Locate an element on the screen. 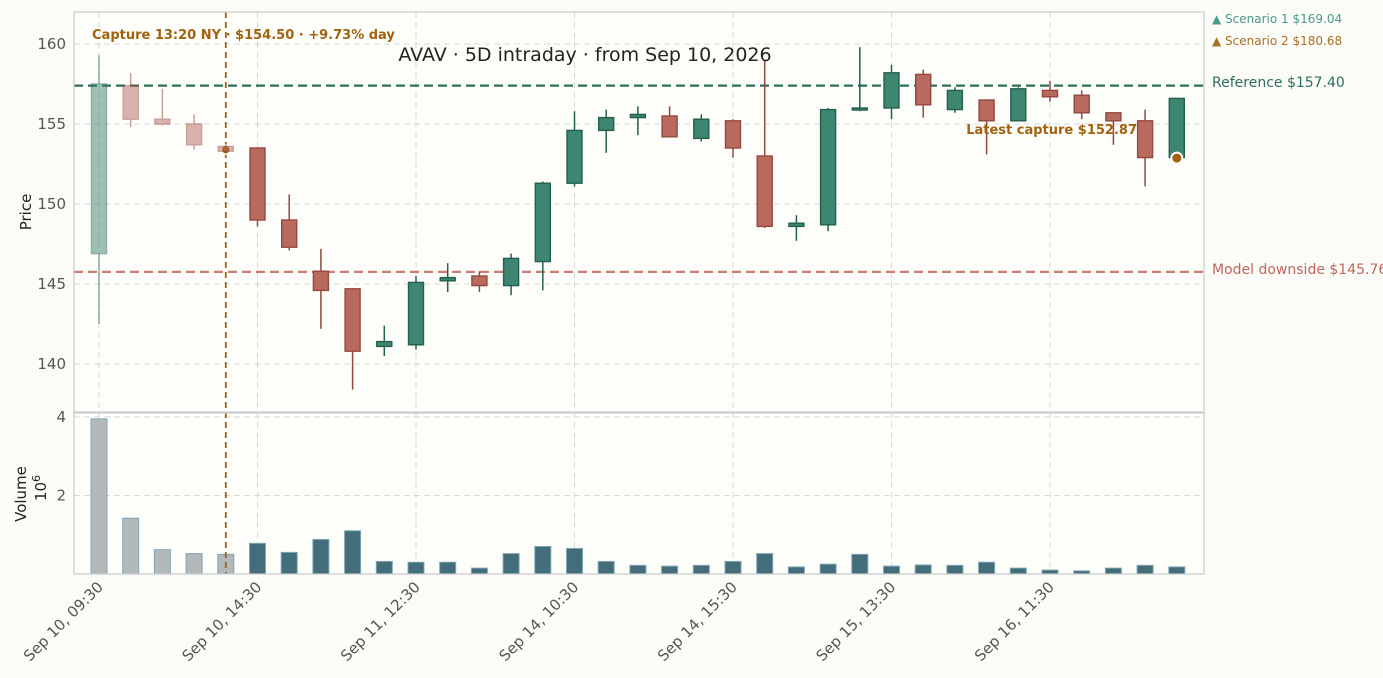 The image size is (1383, 678). price-tick-label: 150 is located at coordinates (51, 204).